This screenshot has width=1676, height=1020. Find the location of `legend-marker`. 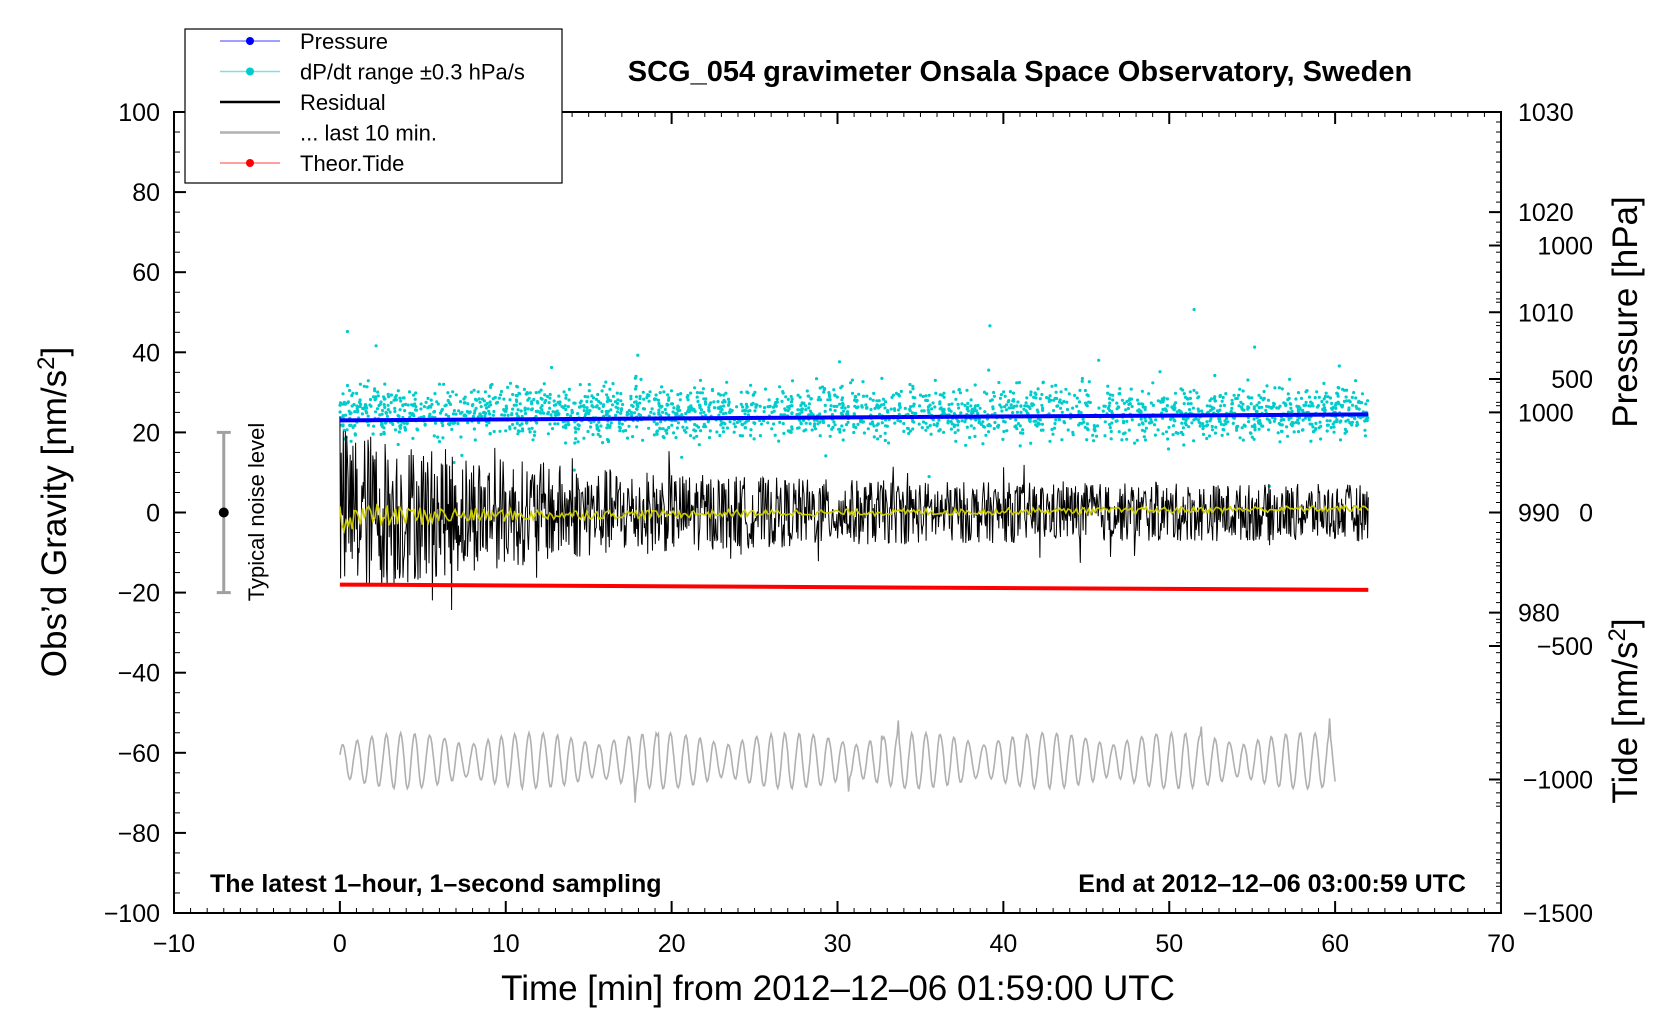

legend-marker is located at coordinates (250, 41).